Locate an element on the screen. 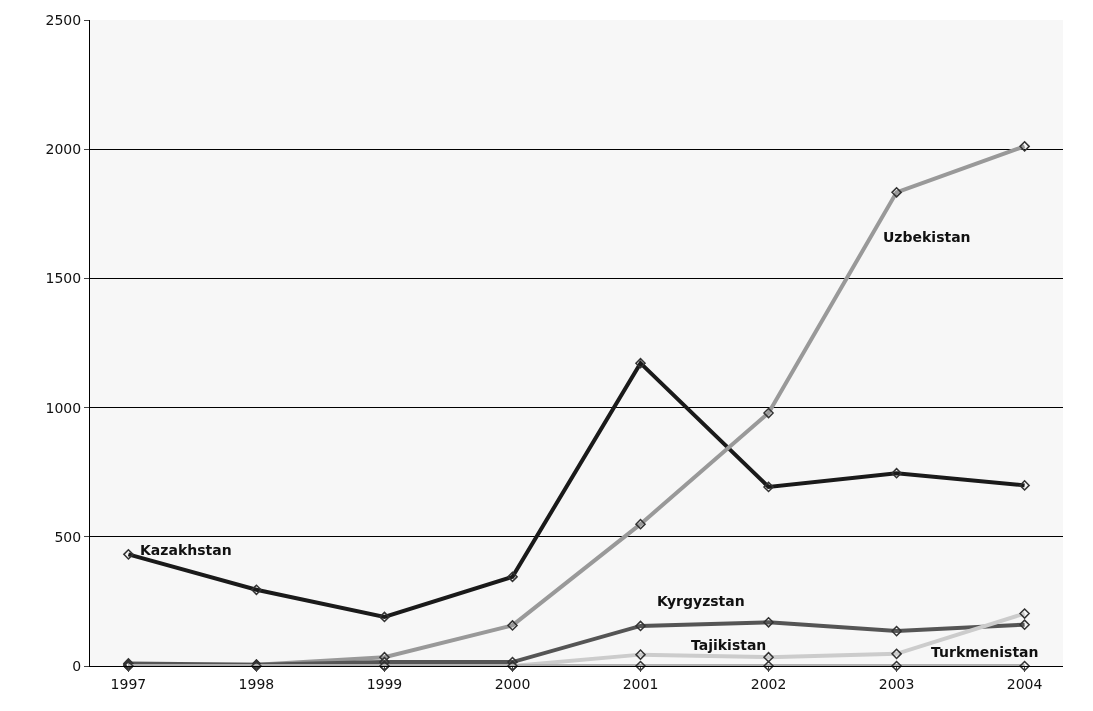 The image size is (1093, 711). y-tick-label: 1500 is located at coordinates (63, 278).